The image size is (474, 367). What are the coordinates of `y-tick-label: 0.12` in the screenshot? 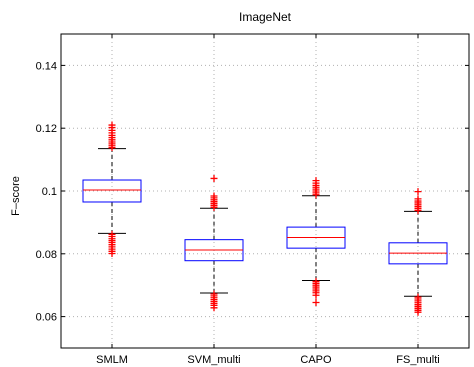 It's located at (46, 129).